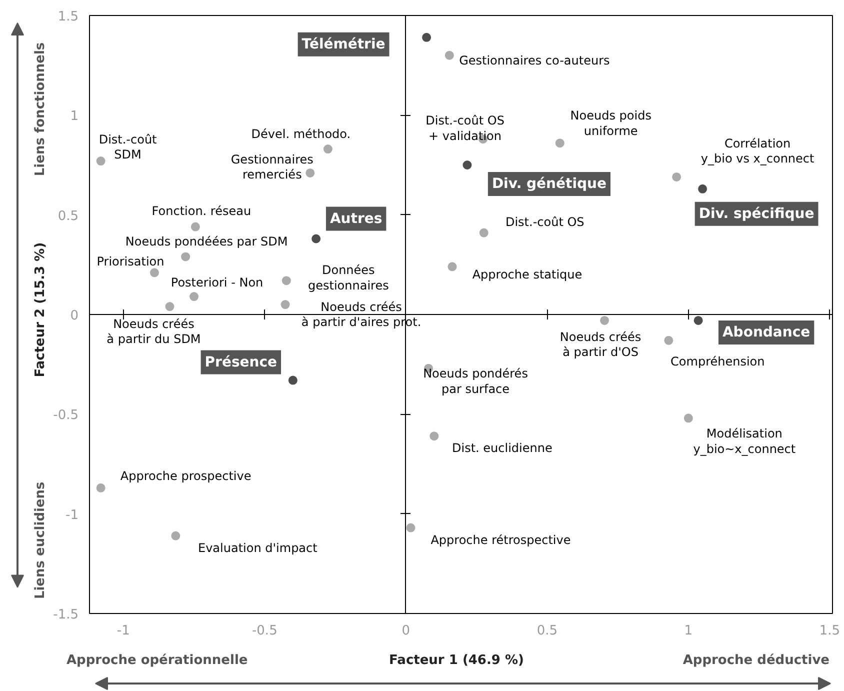 The width and height of the screenshot is (844, 691). I want to click on annotation: Autres, so click(356, 218).